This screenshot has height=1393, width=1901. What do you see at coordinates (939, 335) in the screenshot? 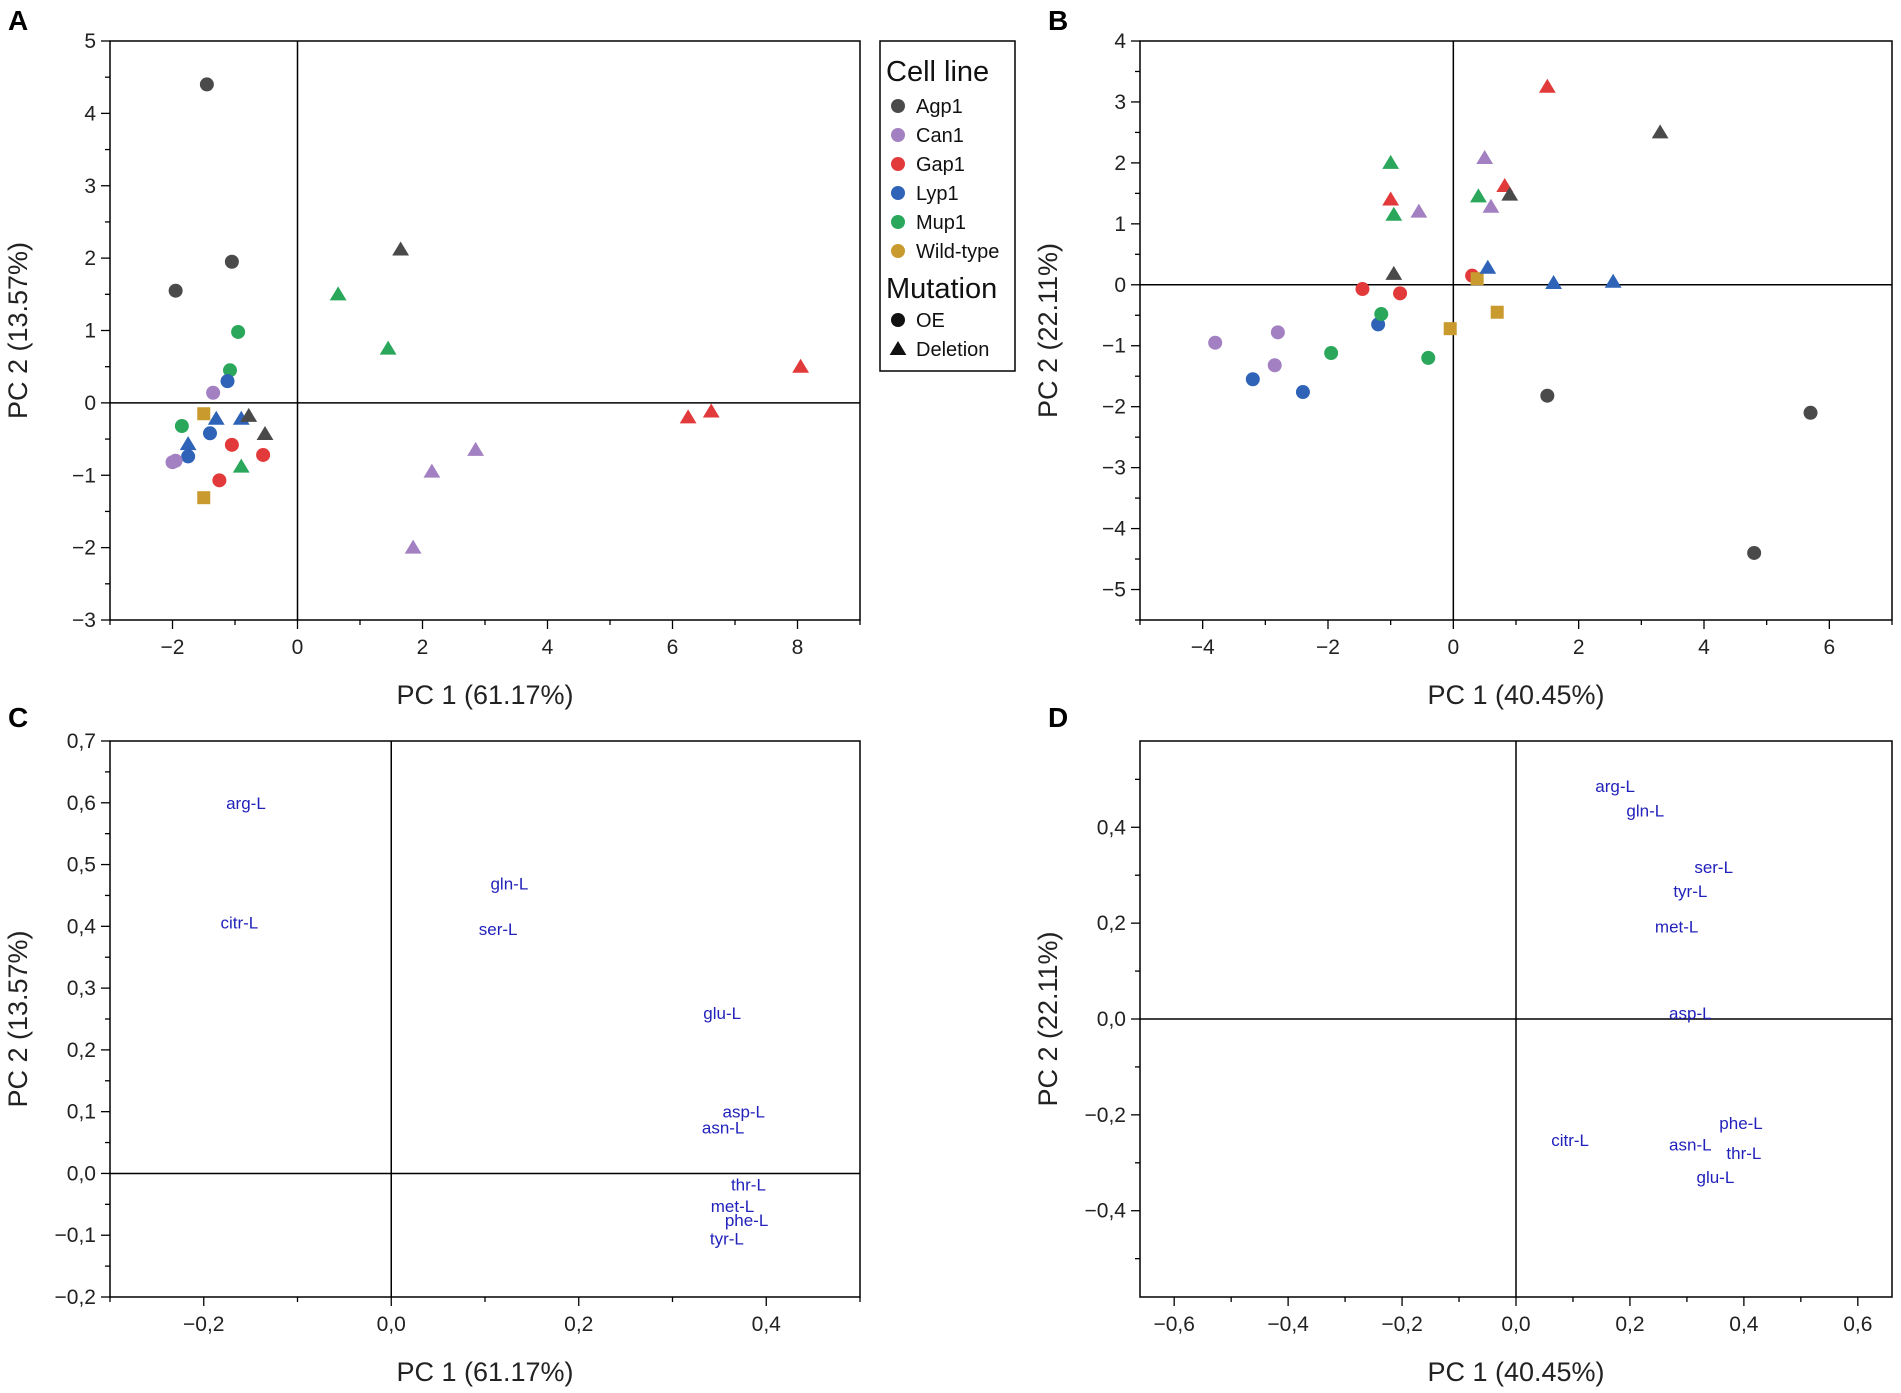
I see `legend-mutations: OE Deletion` at bounding box center [939, 335].